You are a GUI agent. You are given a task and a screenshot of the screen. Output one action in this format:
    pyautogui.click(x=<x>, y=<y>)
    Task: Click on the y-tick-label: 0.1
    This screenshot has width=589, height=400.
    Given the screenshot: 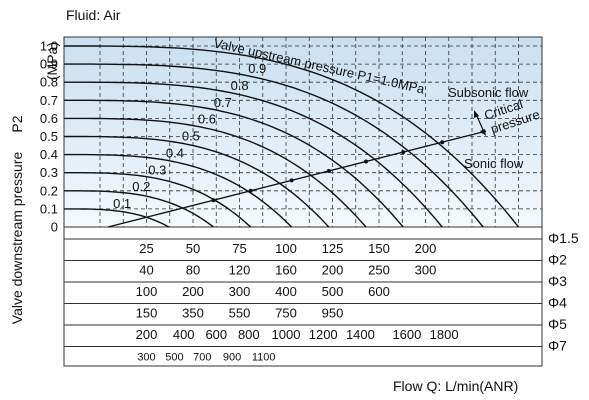 What is the action you would take?
    pyautogui.click(x=49, y=208)
    